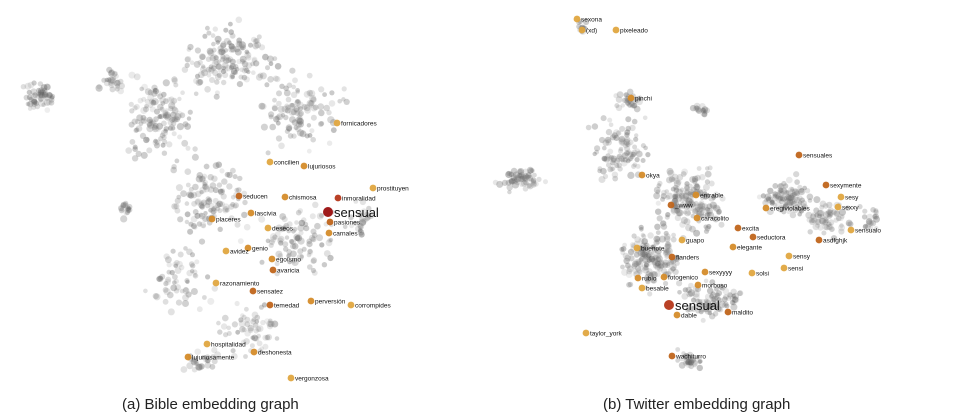  Describe the element at coordinates (606, 334) in the screenshot. I see `twitter-label-32: taylor_york` at that location.